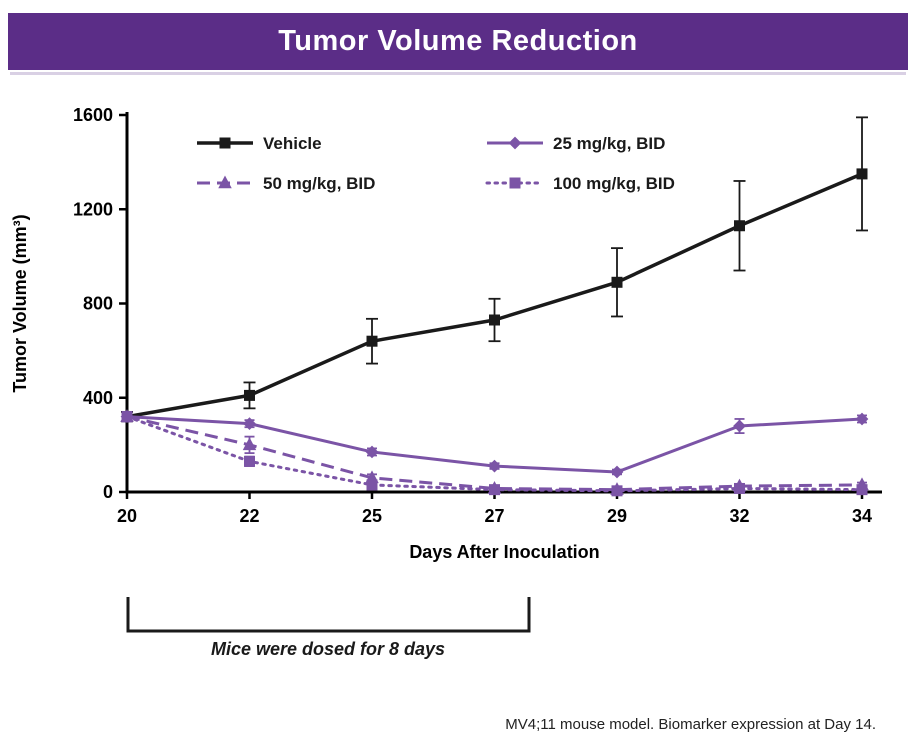  Describe the element at coordinates (372, 516) in the screenshot. I see `svg-text: 25` at that location.